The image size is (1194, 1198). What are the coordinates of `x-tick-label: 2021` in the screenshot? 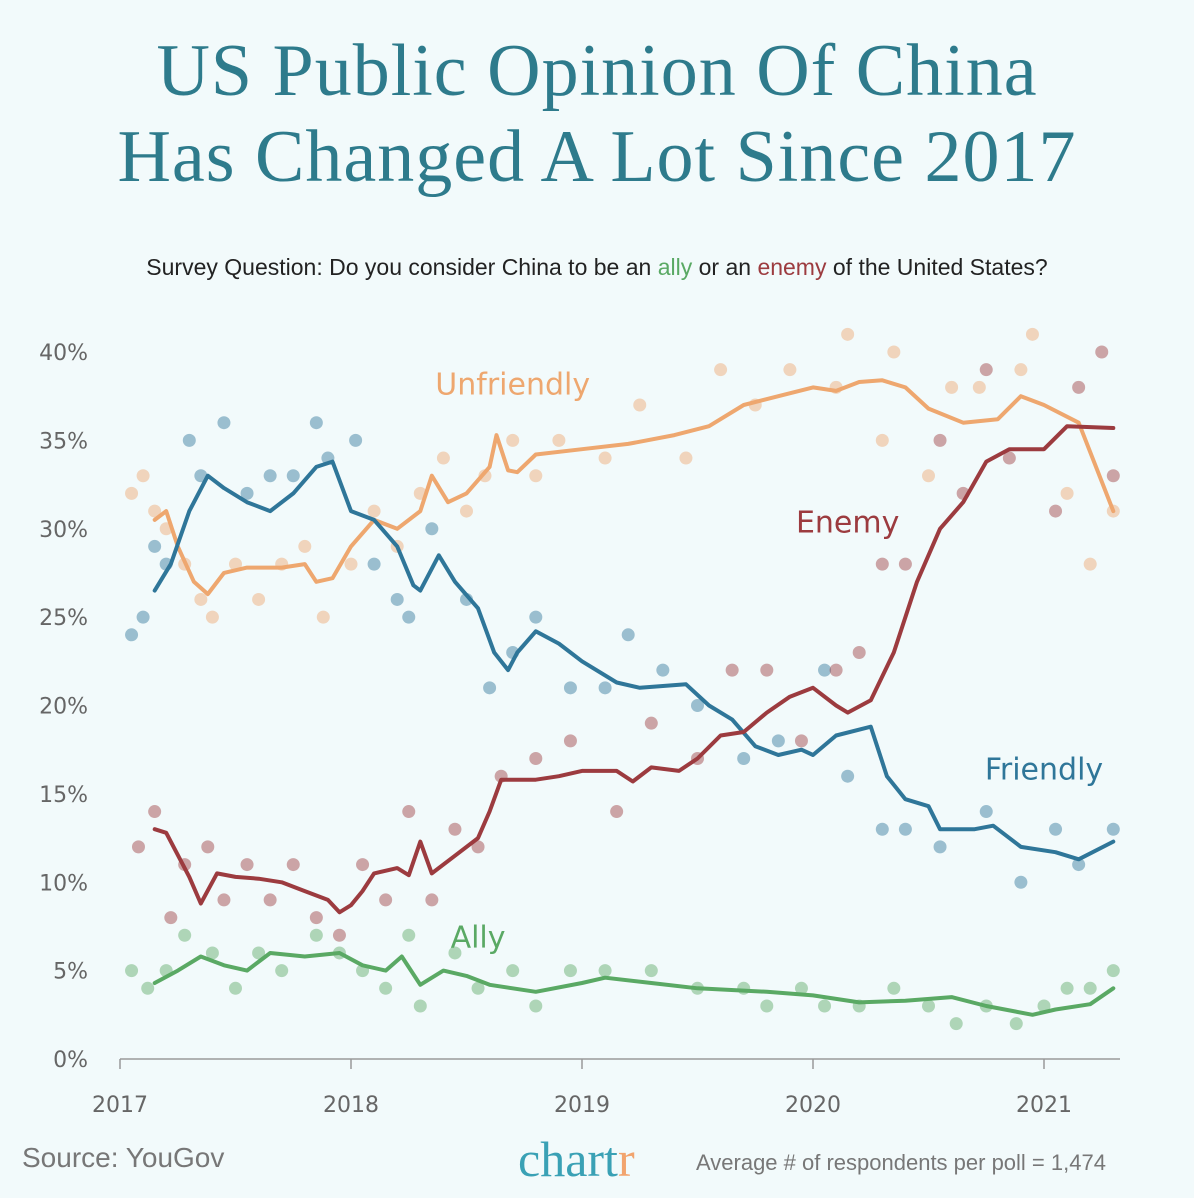 It's located at (1044, 1105).